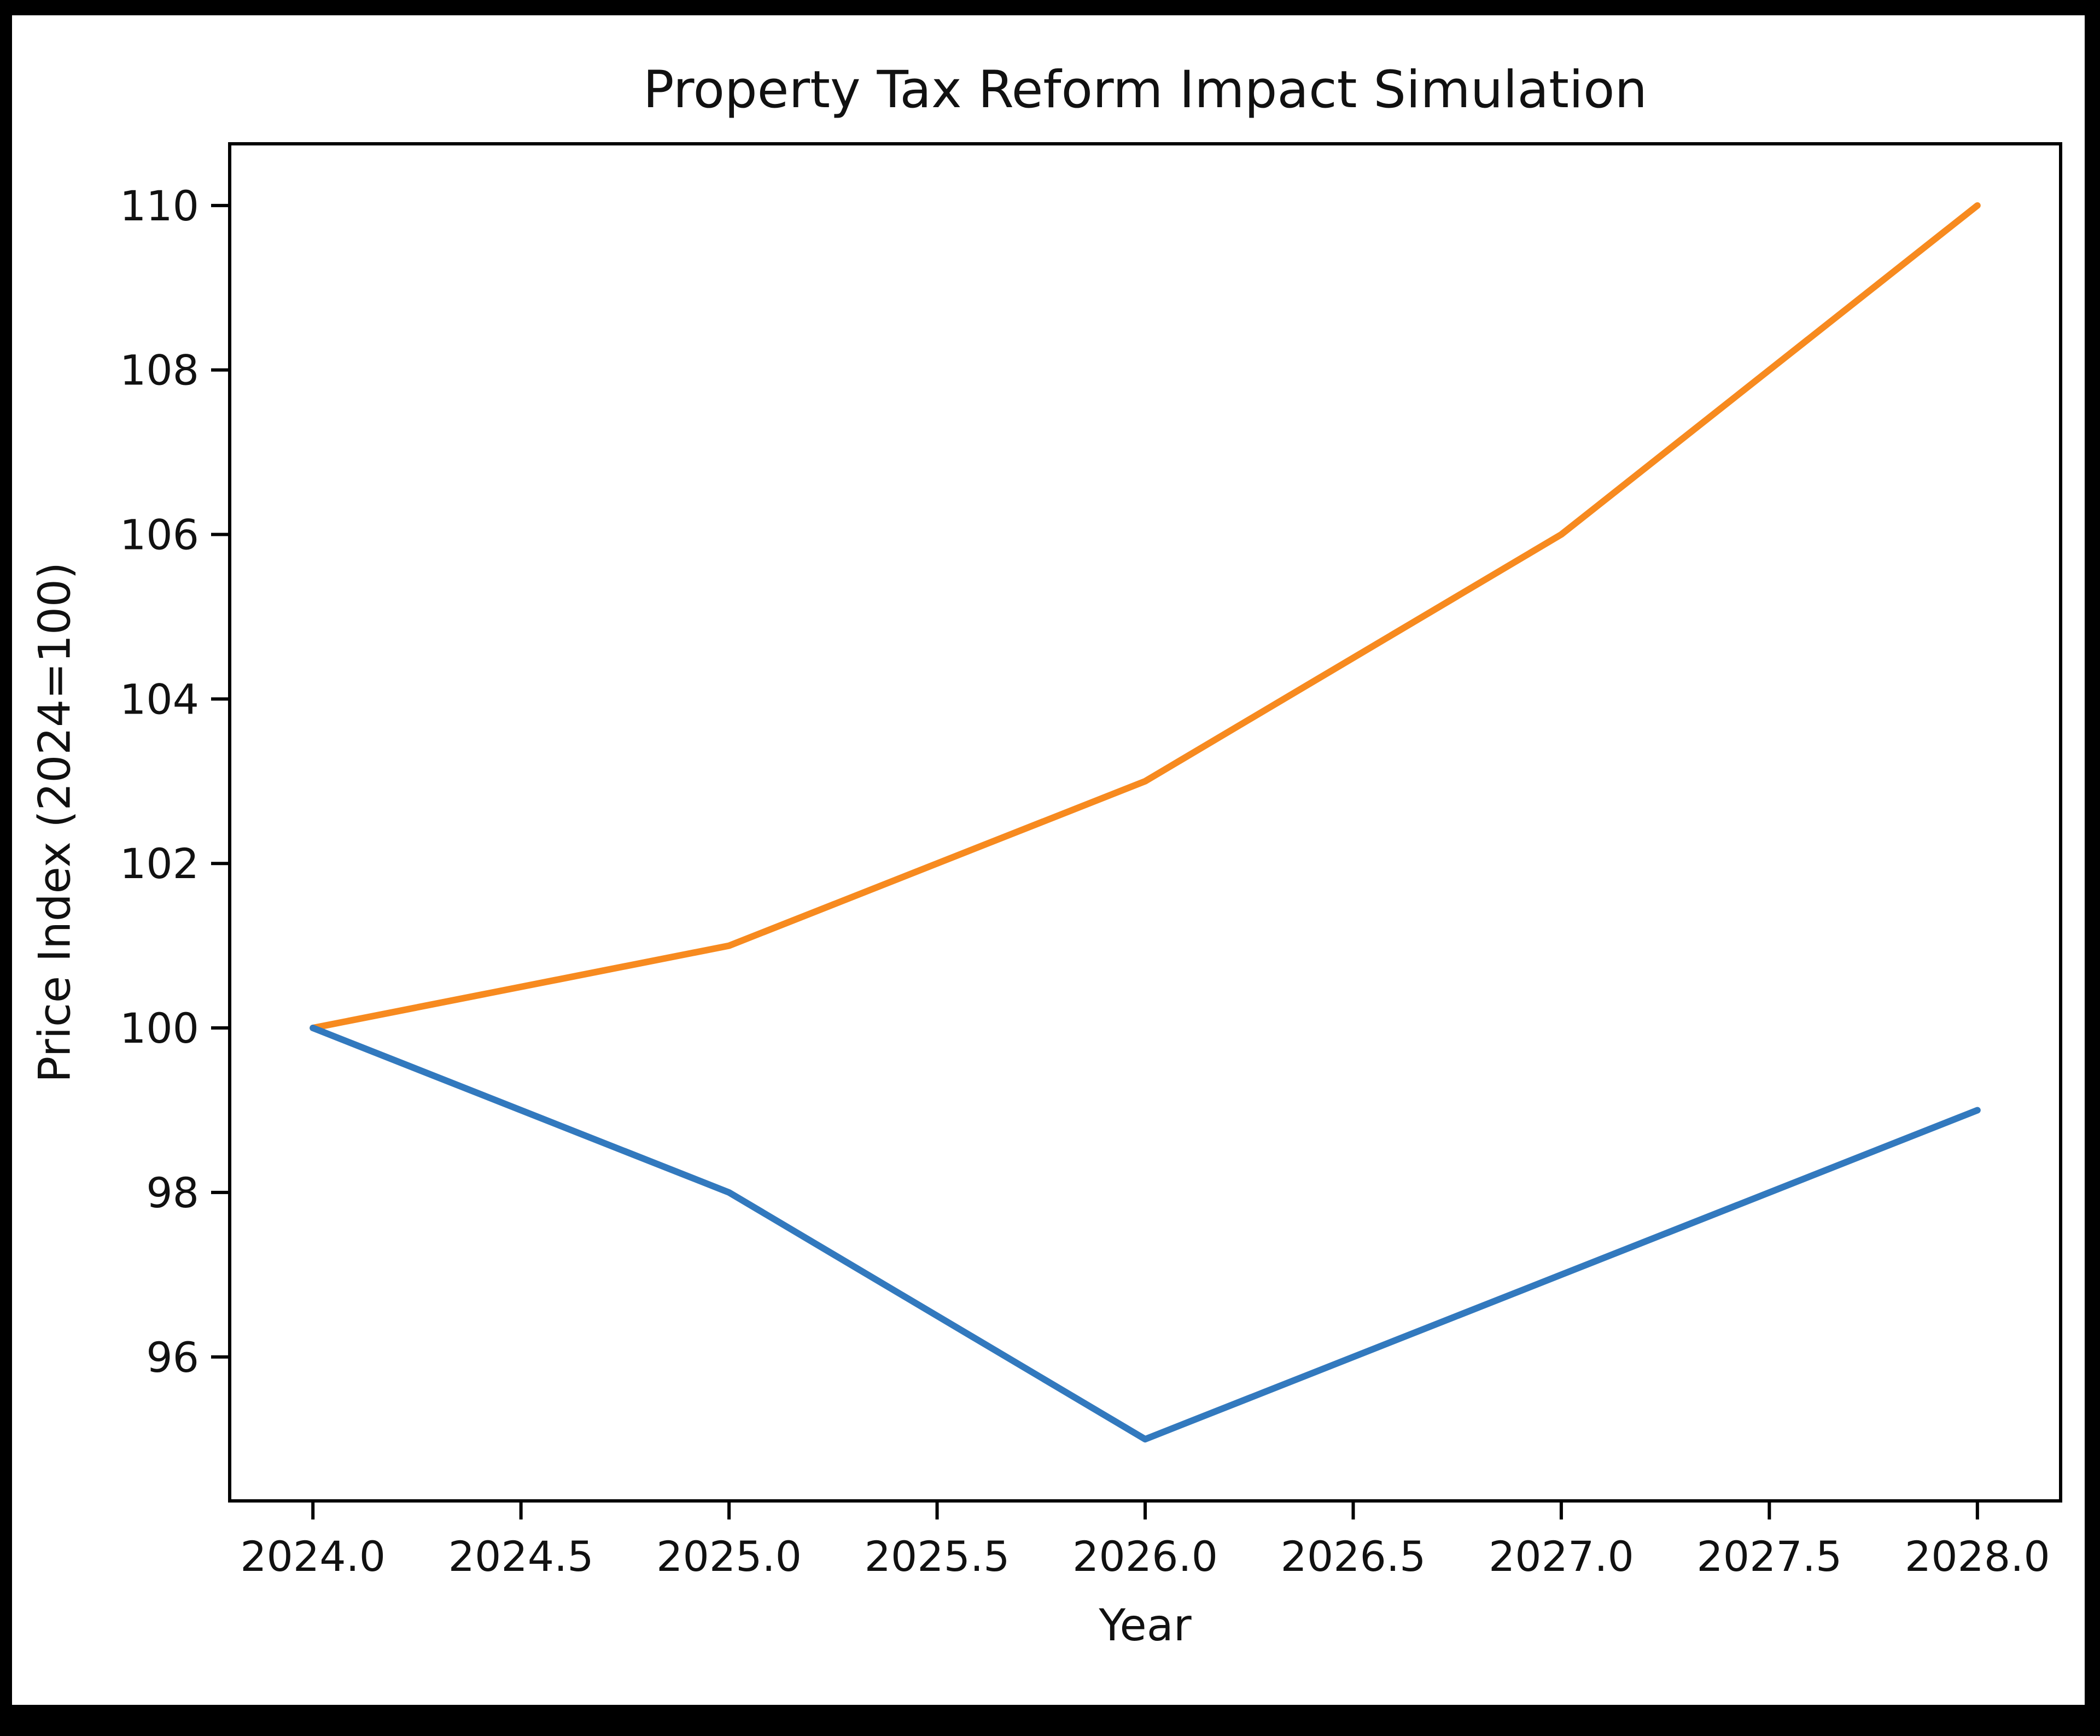 This screenshot has width=2100, height=1736. What do you see at coordinates (1353, 1556) in the screenshot?
I see `x-tick-label: 2026.5` at bounding box center [1353, 1556].